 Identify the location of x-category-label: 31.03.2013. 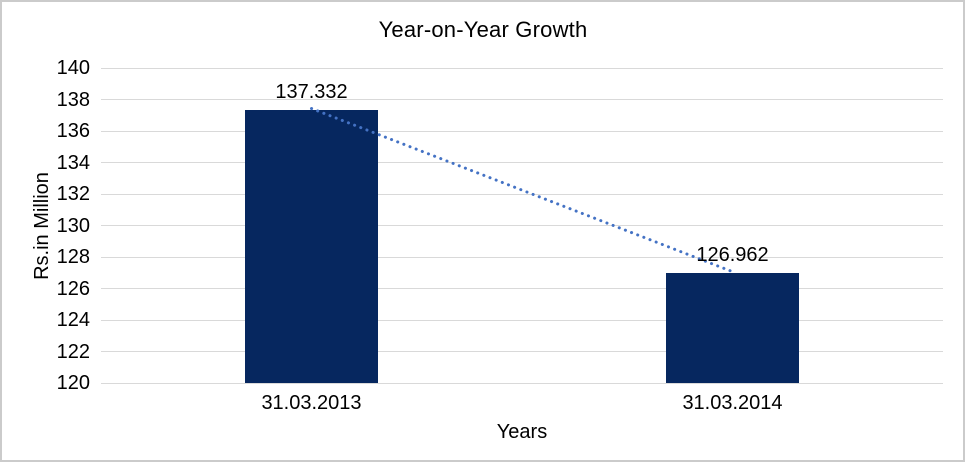
(311, 403).